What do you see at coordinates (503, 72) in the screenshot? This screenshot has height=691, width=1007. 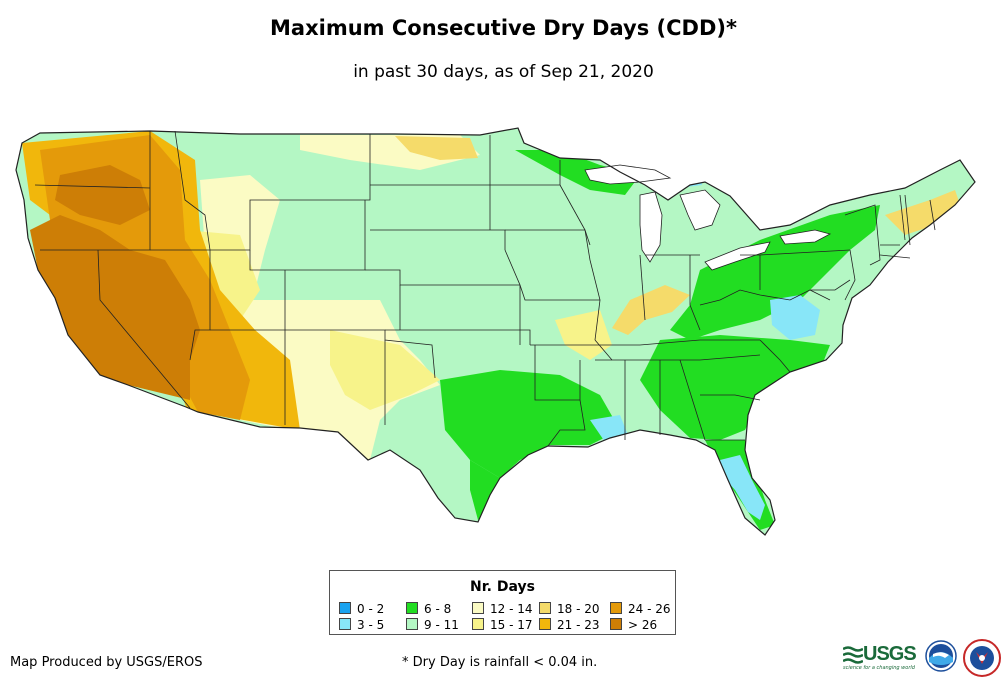 I see `map-subtitle: in past 30 days, as of Sep 21, 2020` at bounding box center [503, 72].